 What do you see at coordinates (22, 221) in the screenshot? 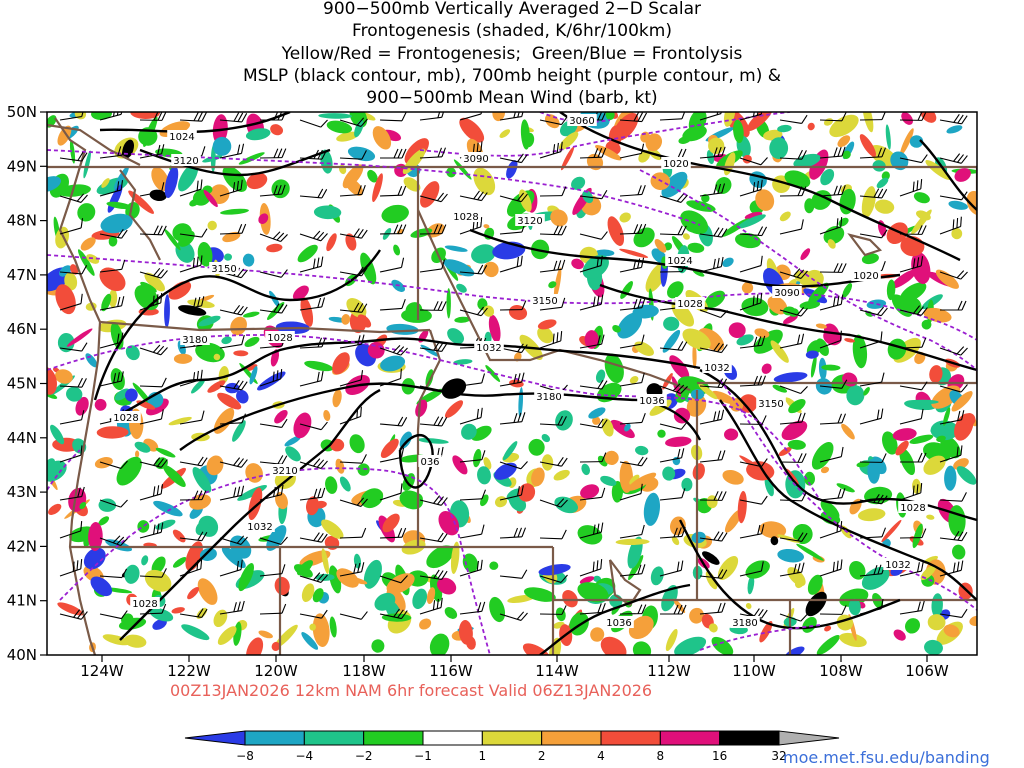
I see `lat-label: 48N` at bounding box center [22, 221].